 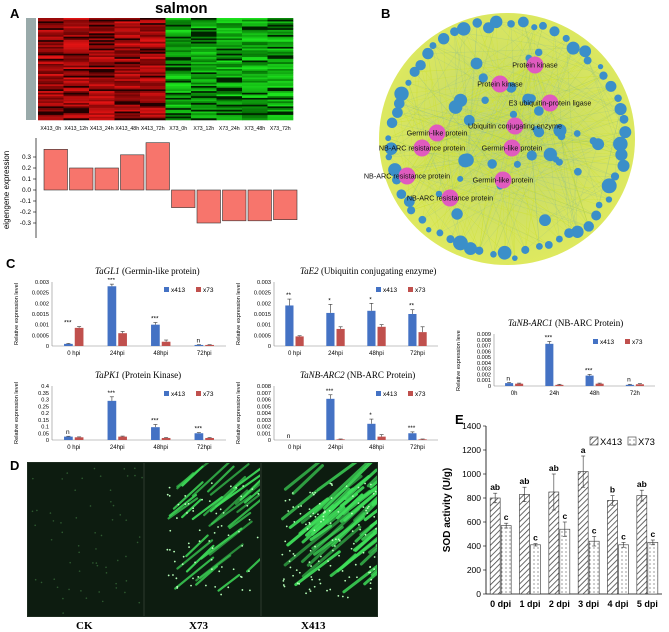 I want to click on x-tick-label: 5 dpi, so click(x=647, y=604).